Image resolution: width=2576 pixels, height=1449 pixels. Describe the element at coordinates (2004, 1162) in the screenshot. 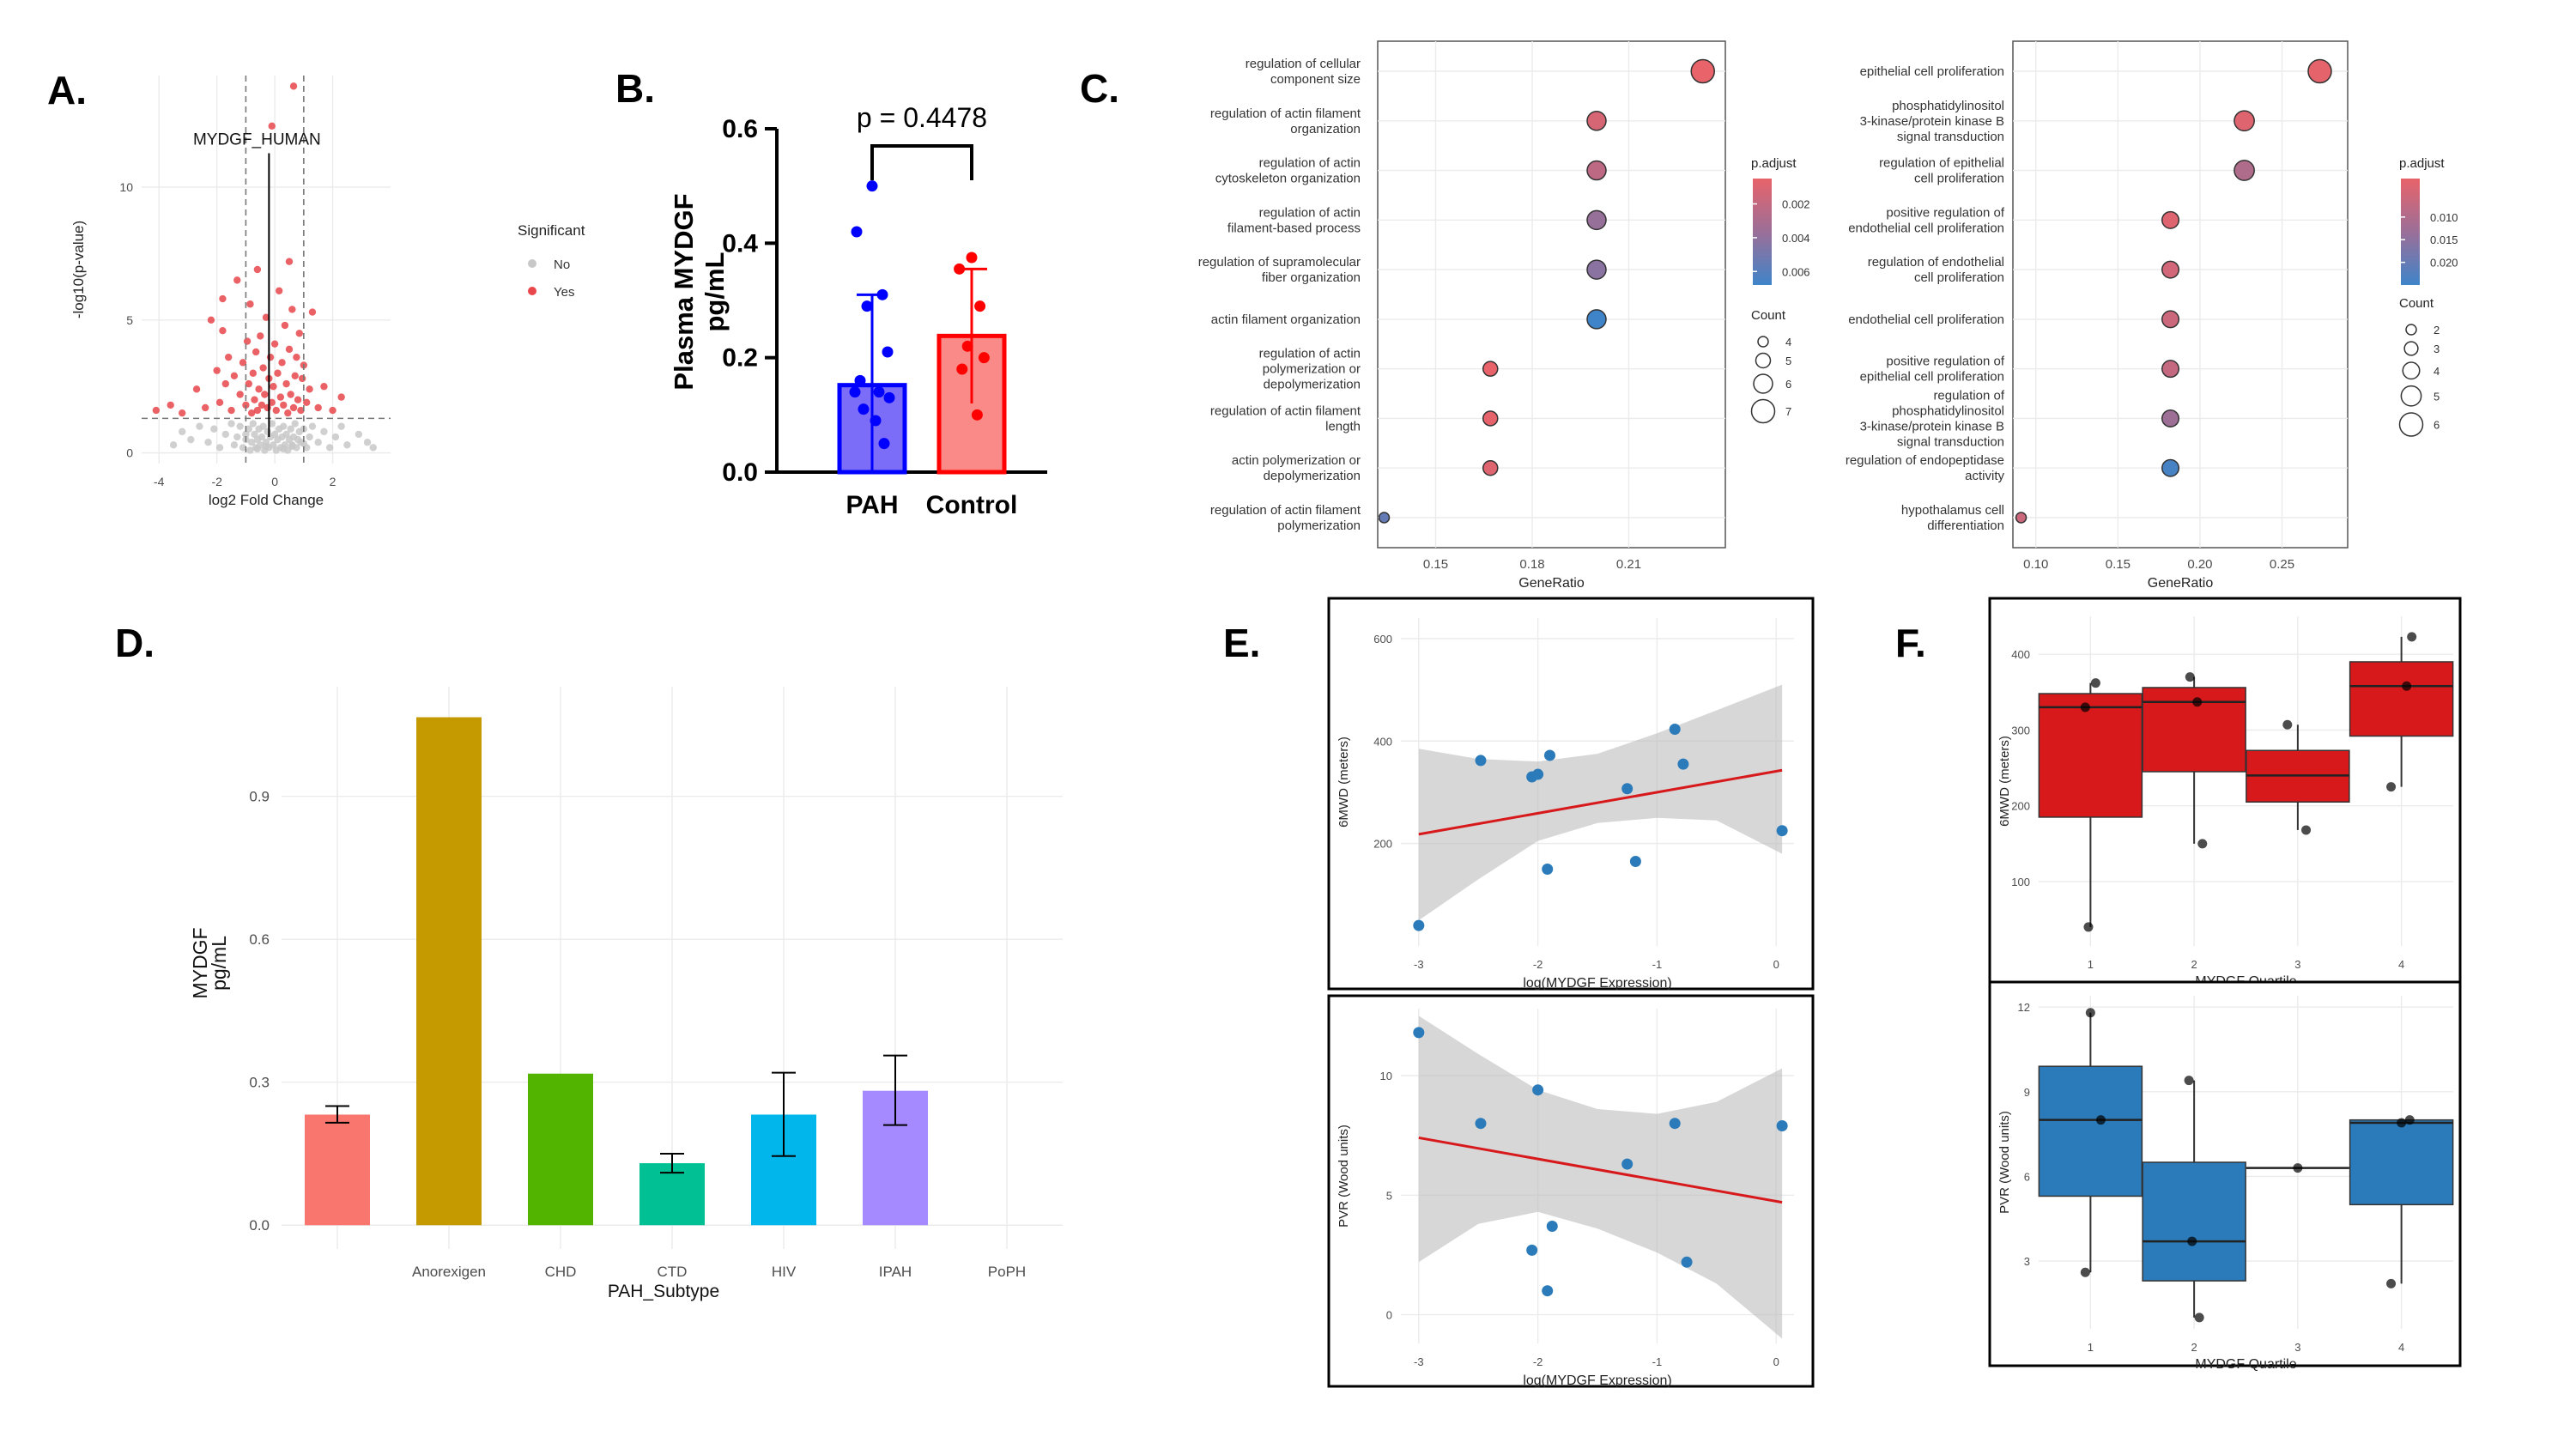

I see `y-axis-title: PVR (Wood units)` at that location.